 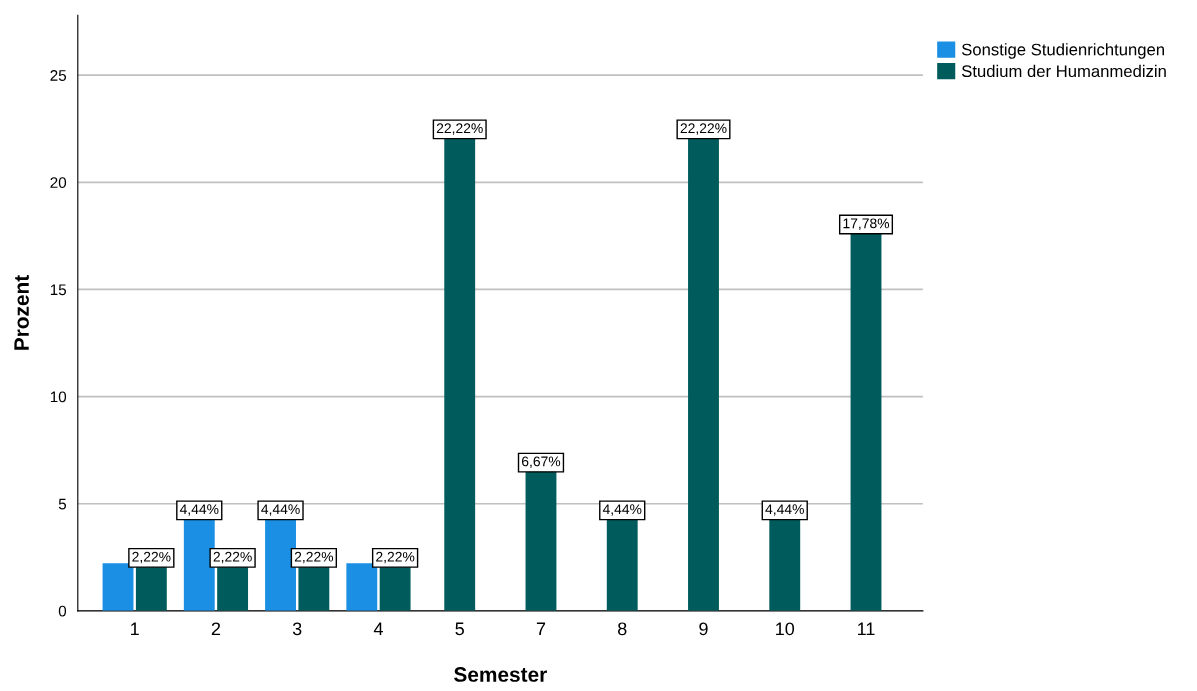 I want to click on x-tick-label: 8, so click(x=622, y=629).